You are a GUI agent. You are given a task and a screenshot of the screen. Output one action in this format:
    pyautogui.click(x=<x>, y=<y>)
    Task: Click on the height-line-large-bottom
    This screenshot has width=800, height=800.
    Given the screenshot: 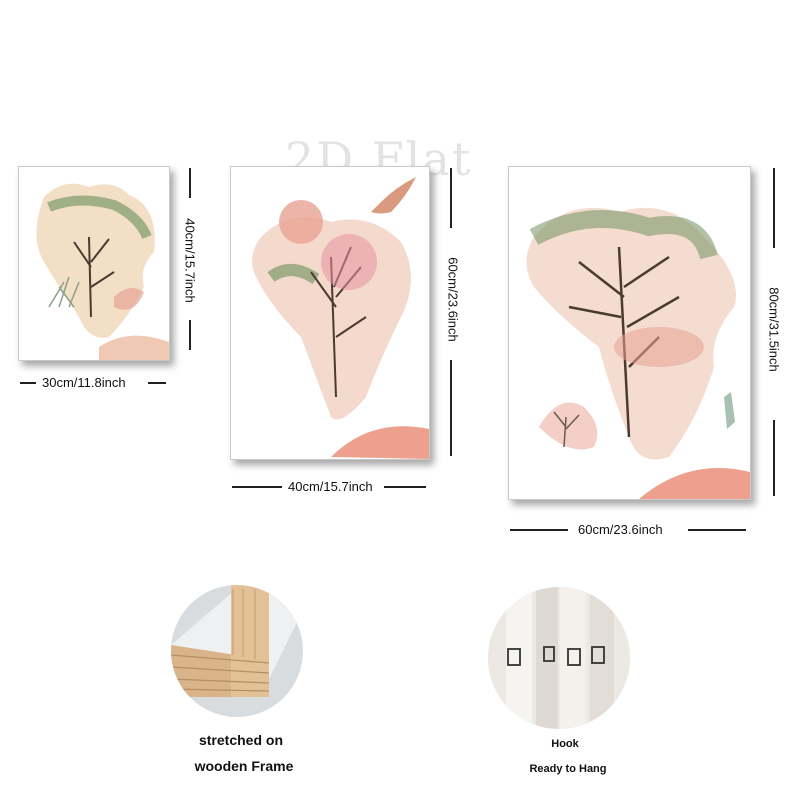 What is the action you would take?
    pyautogui.click(x=774, y=458)
    